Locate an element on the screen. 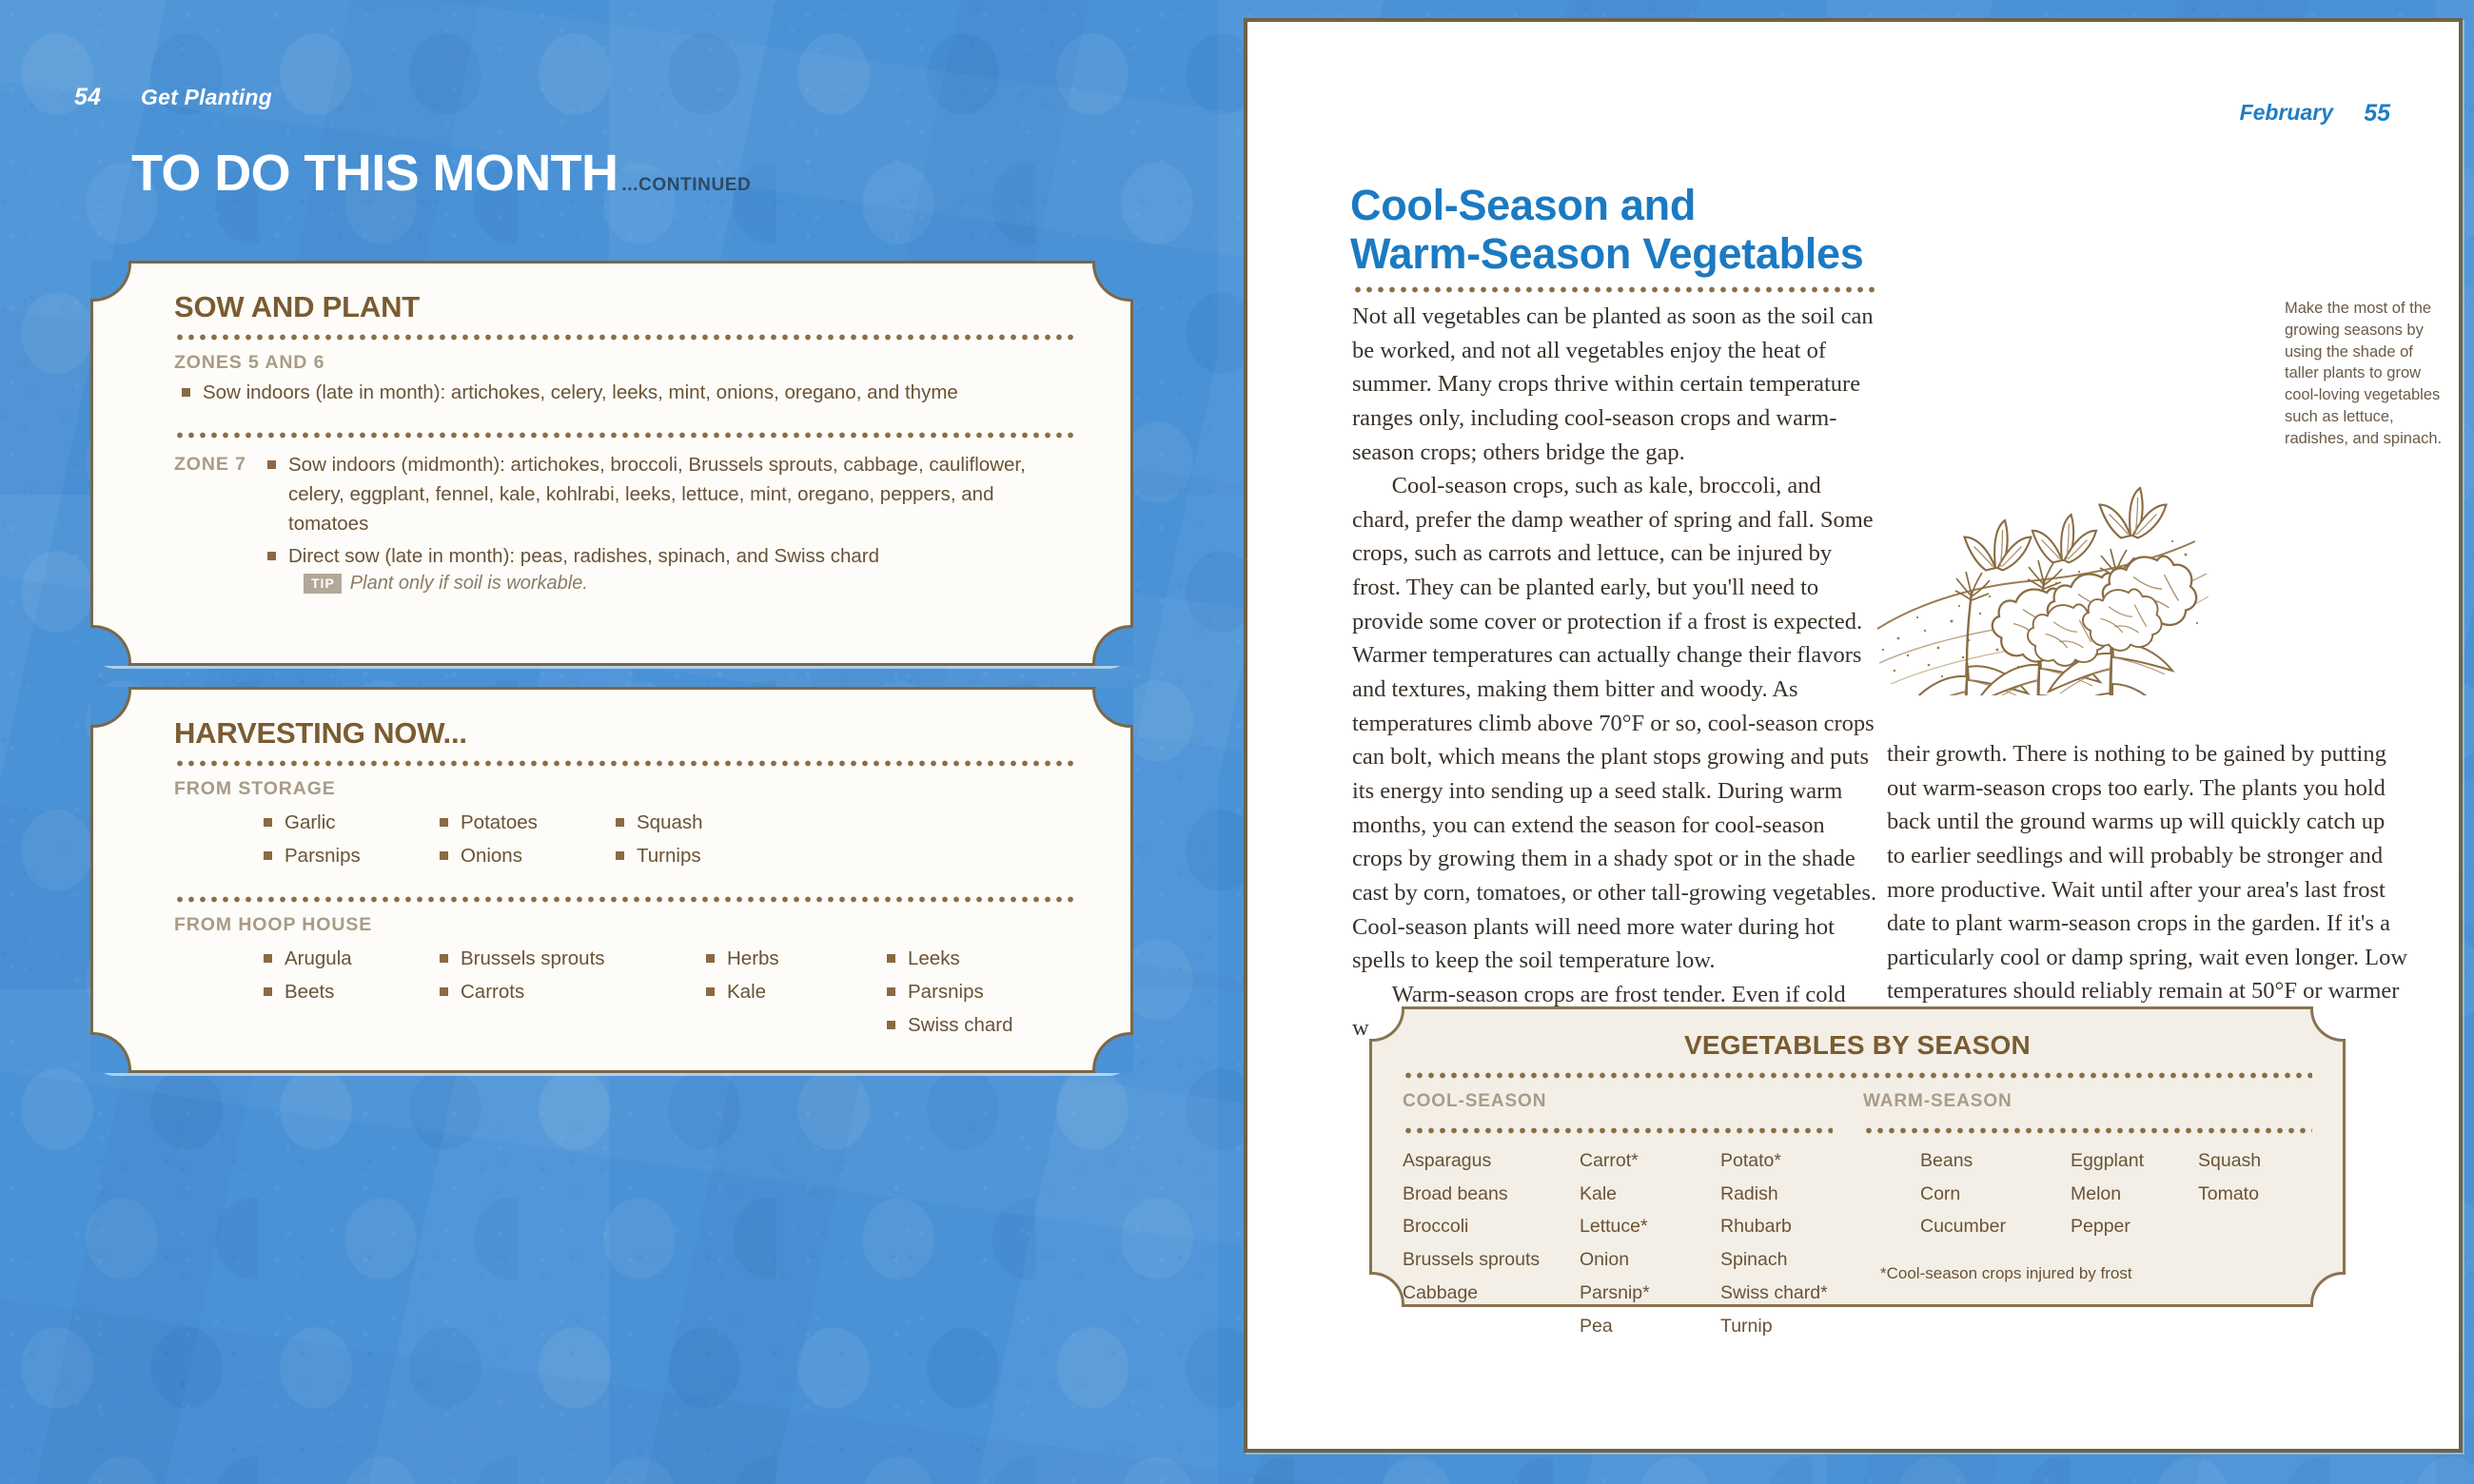 Image resolution: width=2474 pixels, height=1484 pixels. list-item: Swiss chard* is located at coordinates (1774, 1292).